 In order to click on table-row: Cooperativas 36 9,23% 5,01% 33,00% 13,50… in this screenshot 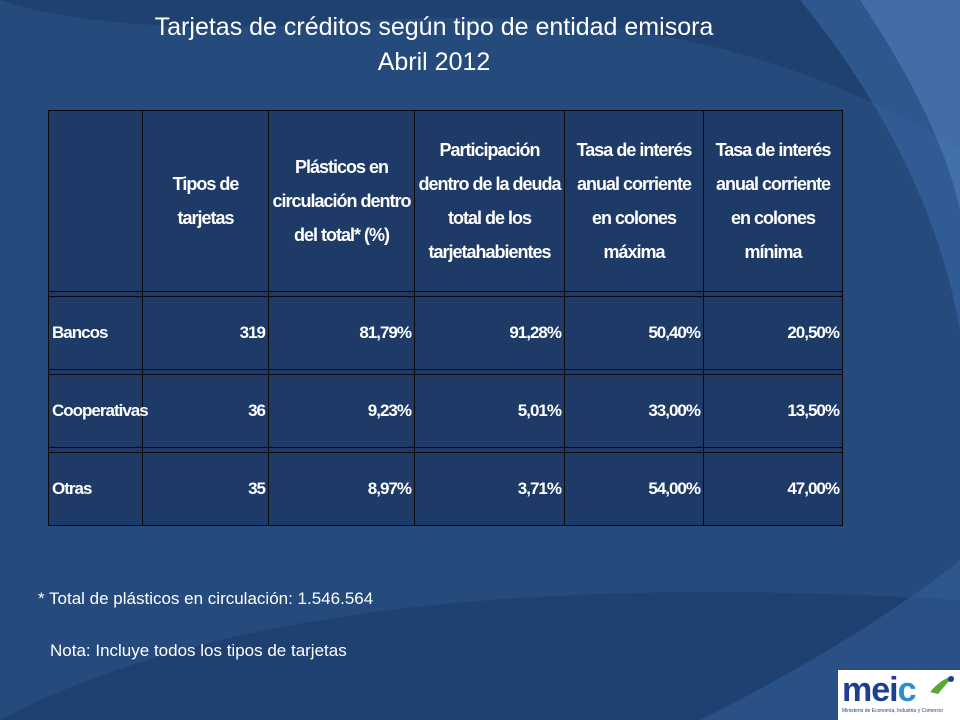, I will do `click(445, 411)`.